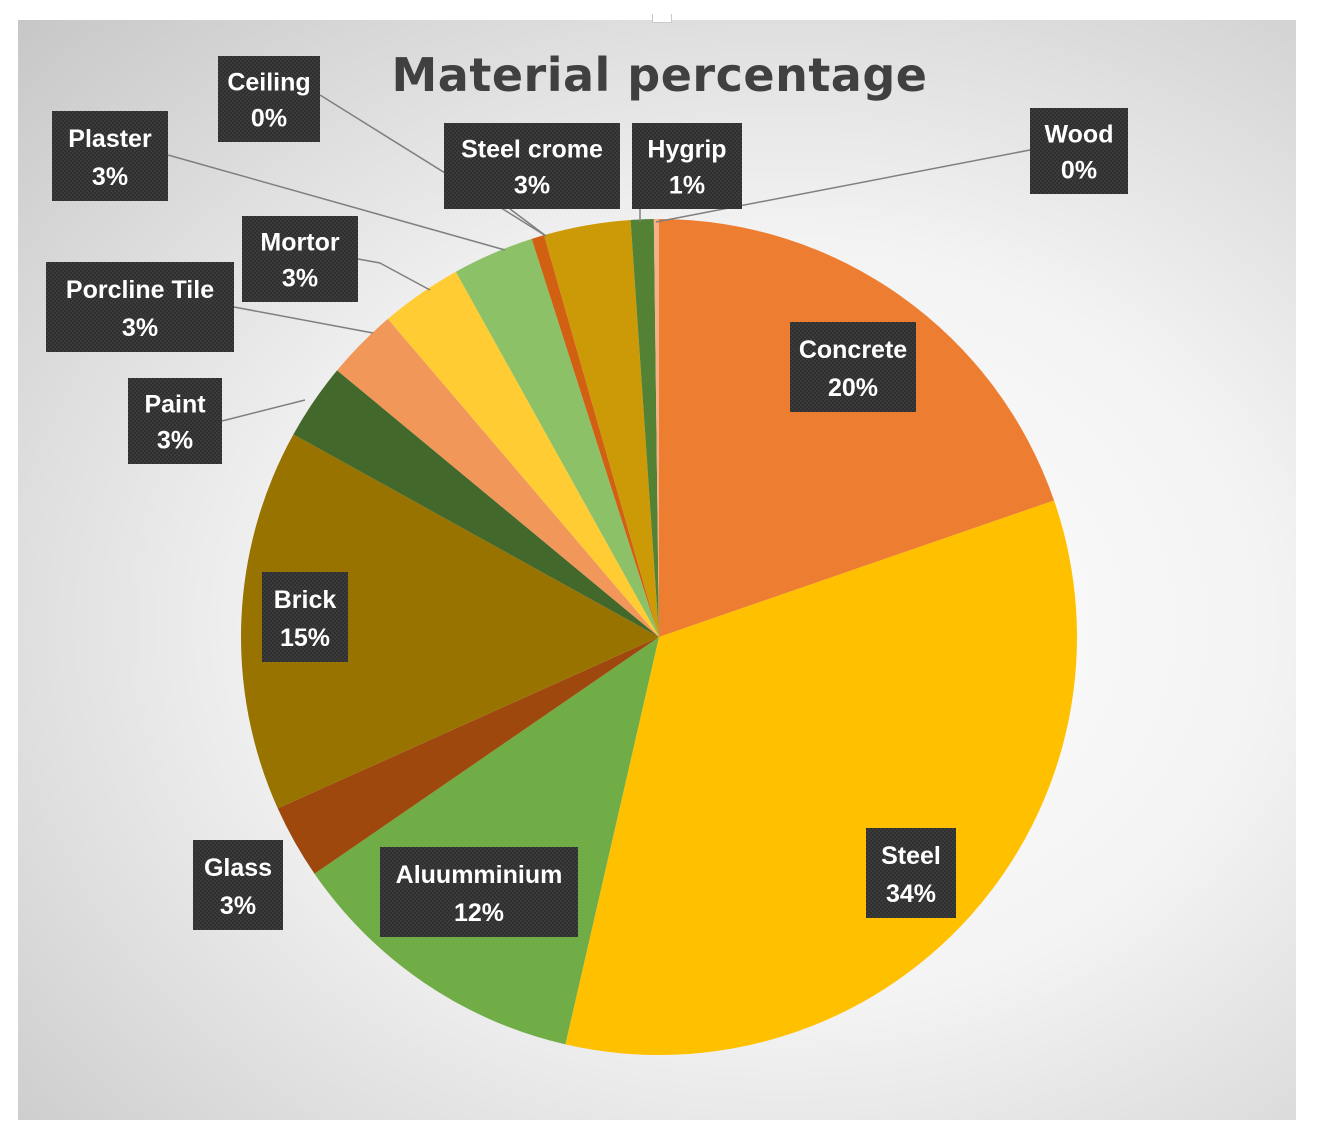  Describe the element at coordinates (238, 868) in the screenshot. I see `data-label-category: Glass` at that location.